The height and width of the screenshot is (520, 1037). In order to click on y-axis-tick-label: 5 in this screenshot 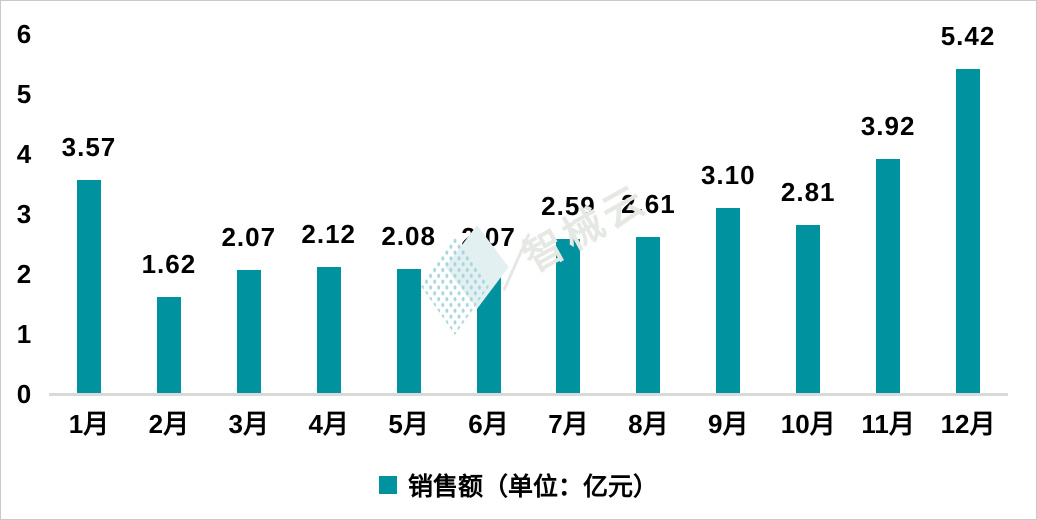, I will do `click(24, 94)`.